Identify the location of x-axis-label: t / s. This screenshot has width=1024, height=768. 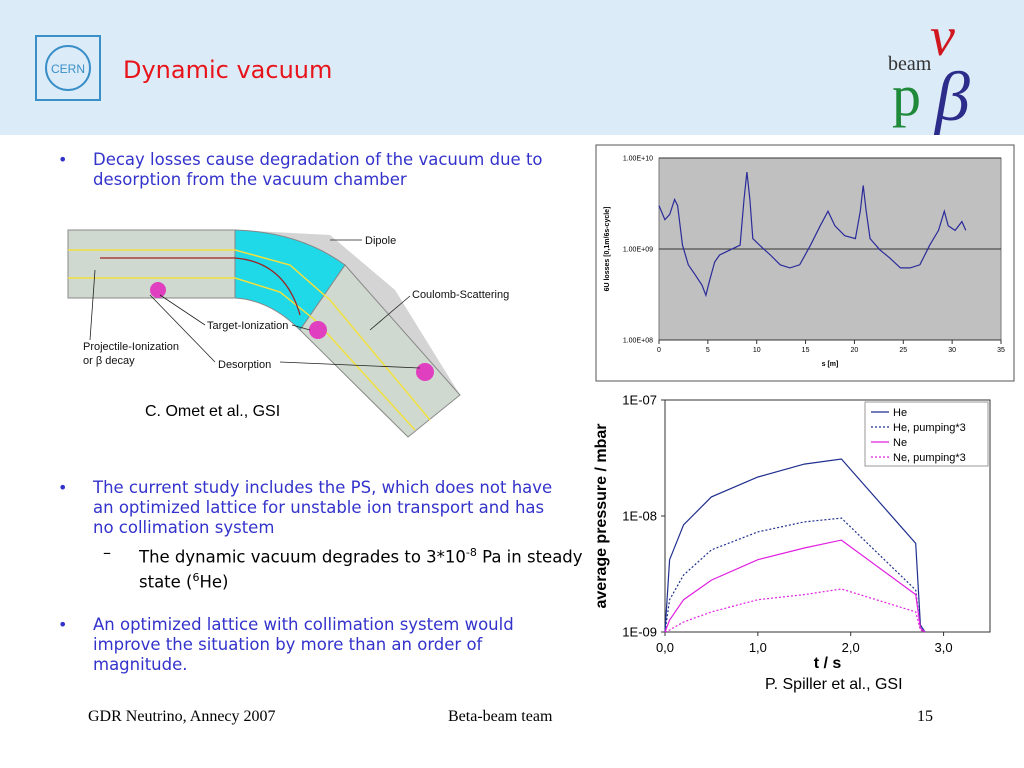
(828, 663).